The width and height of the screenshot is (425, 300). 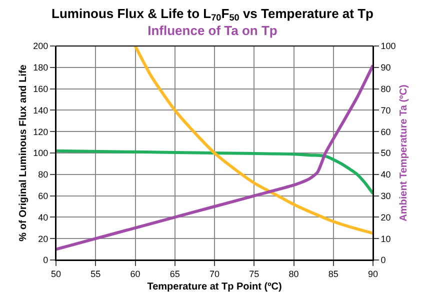 I want to click on y-tick-label: 180, so click(x=40, y=67).